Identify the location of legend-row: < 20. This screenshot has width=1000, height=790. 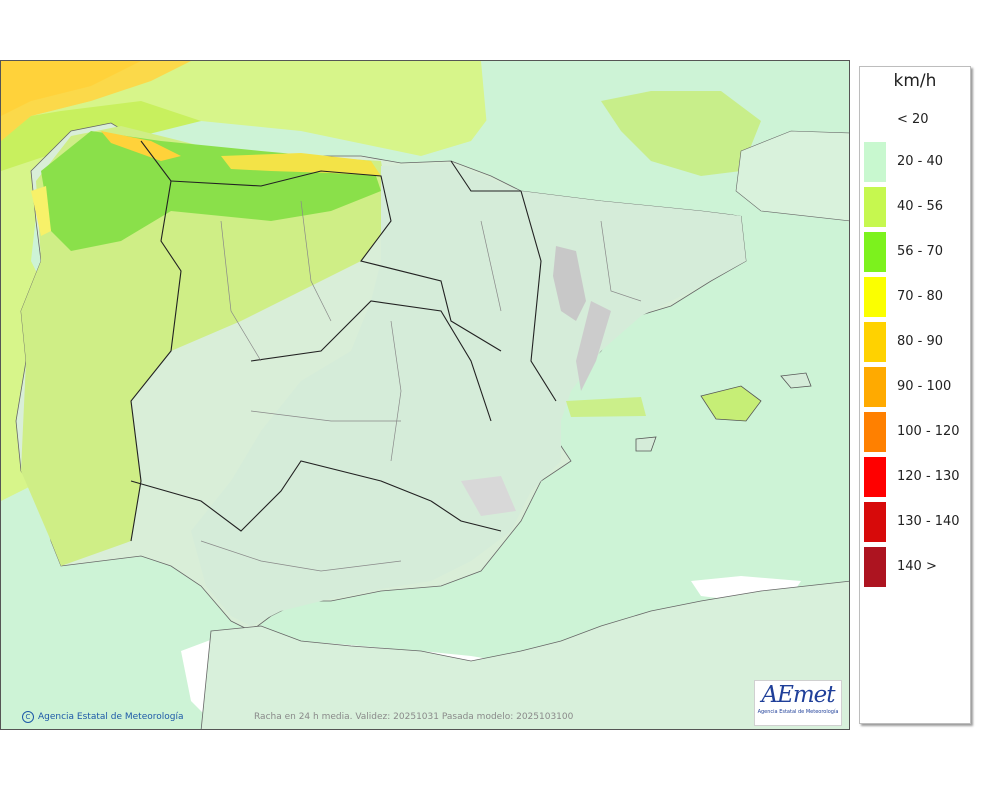
(916, 120).